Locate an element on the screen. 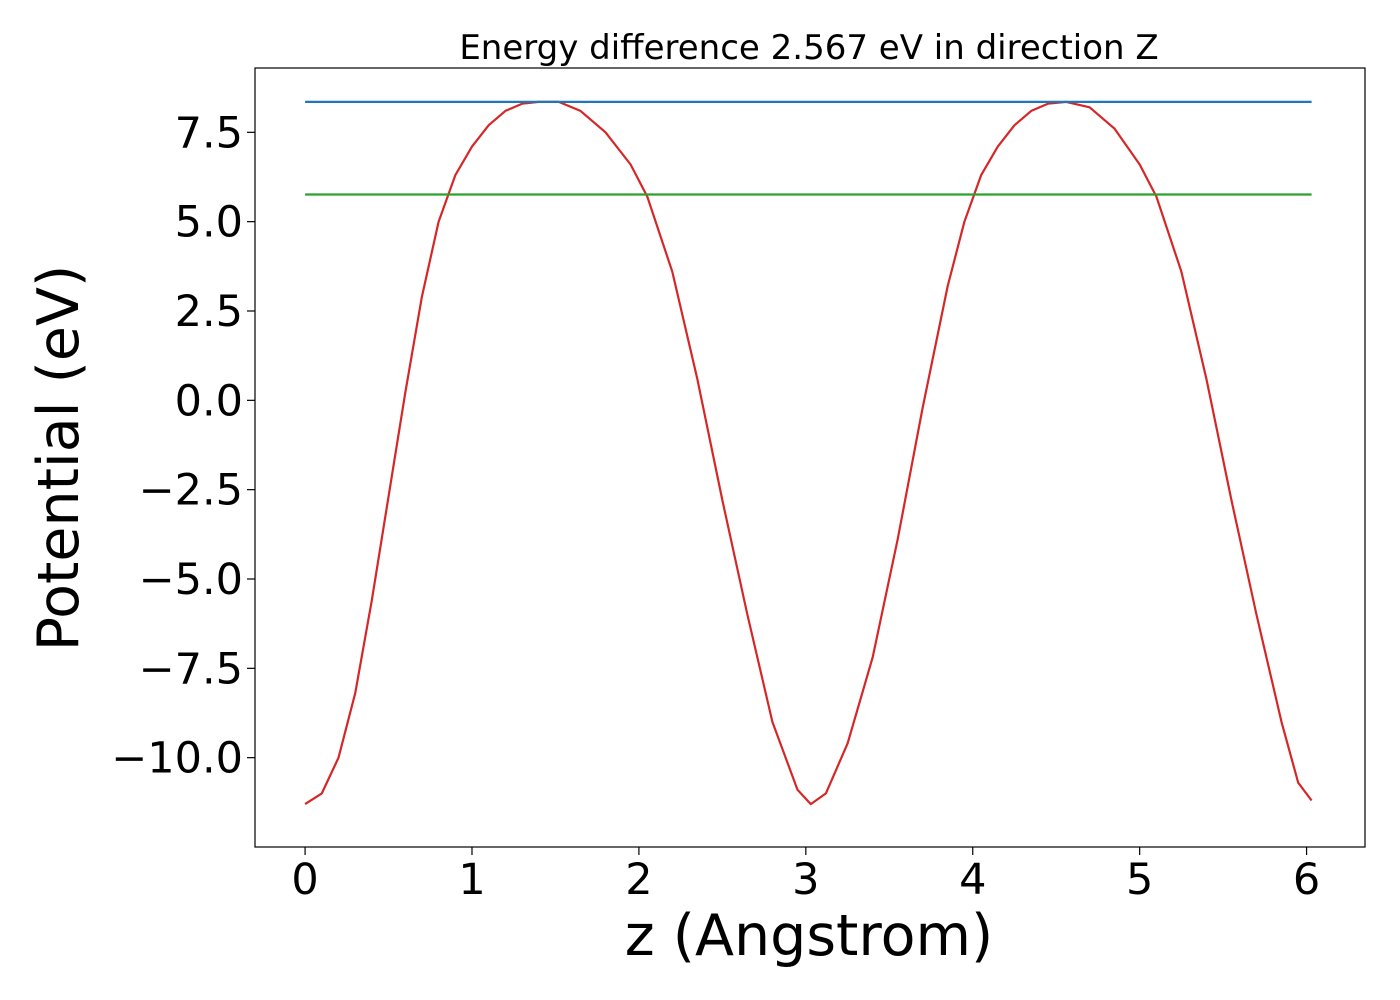 The image size is (1400, 1000). x-tick-label: 6 is located at coordinates (1306, 880).